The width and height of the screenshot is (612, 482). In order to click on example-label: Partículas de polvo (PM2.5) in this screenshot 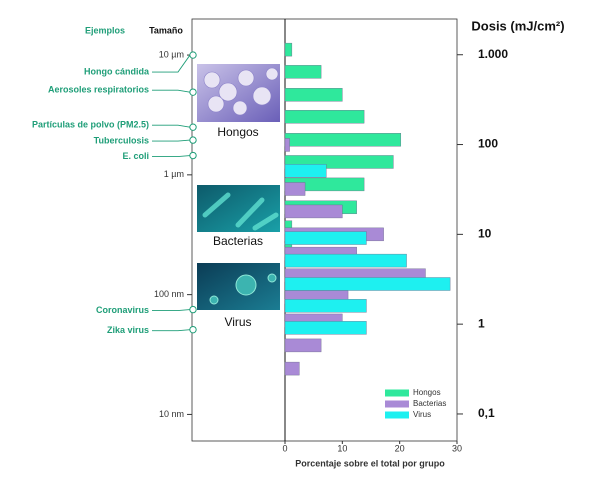, I will do `click(90, 125)`.